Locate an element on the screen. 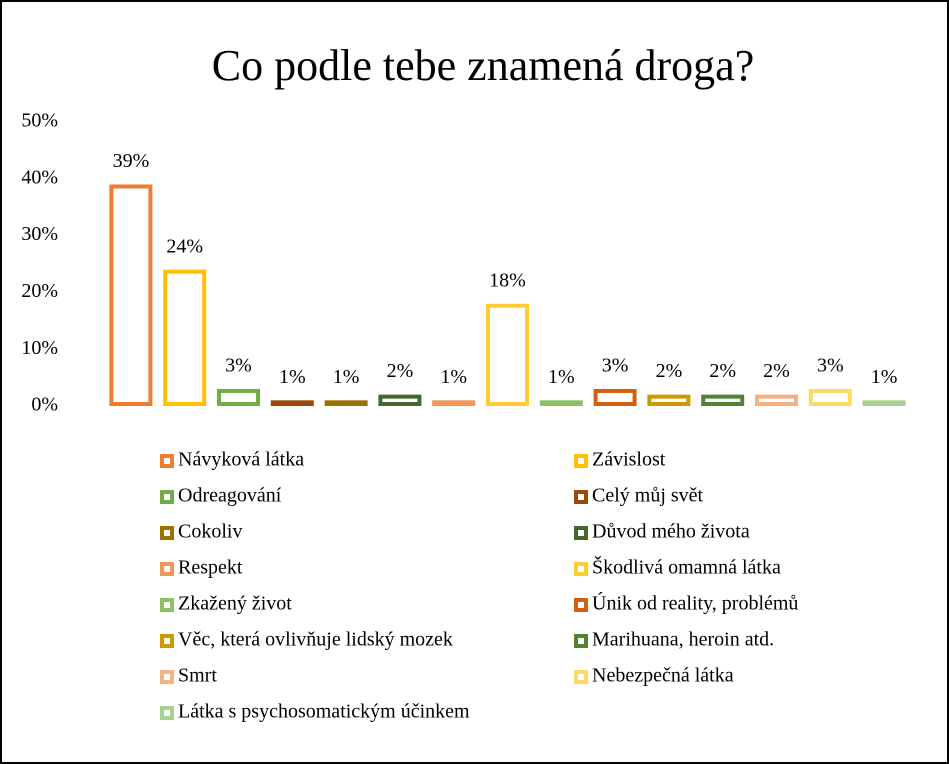  chart-title: Co podle tebe znamená droga? is located at coordinates (483, 65).